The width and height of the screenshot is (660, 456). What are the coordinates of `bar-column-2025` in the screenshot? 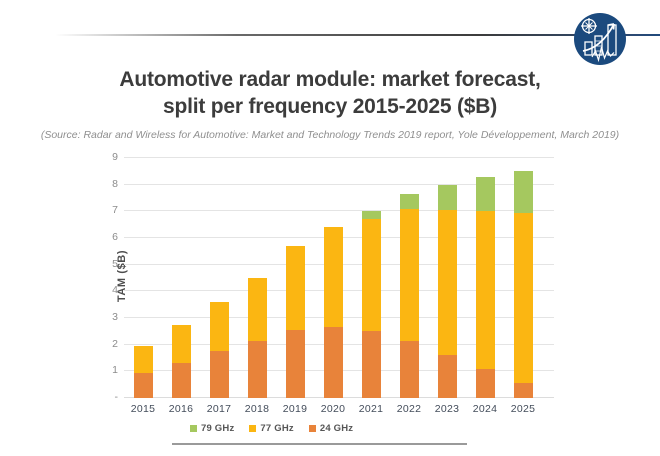 It's located at (523, 278).